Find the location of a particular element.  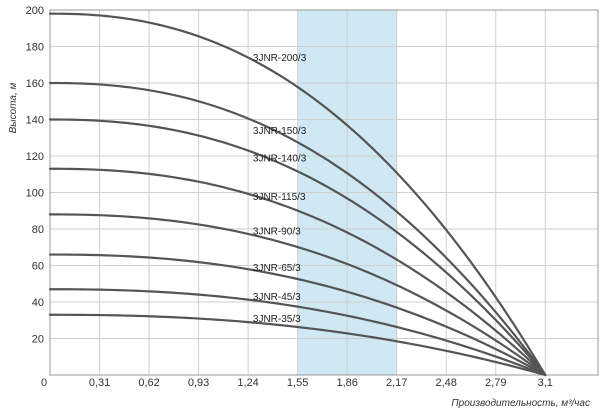

x-tick-label: 1,55 is located at coordinates (297, 383).